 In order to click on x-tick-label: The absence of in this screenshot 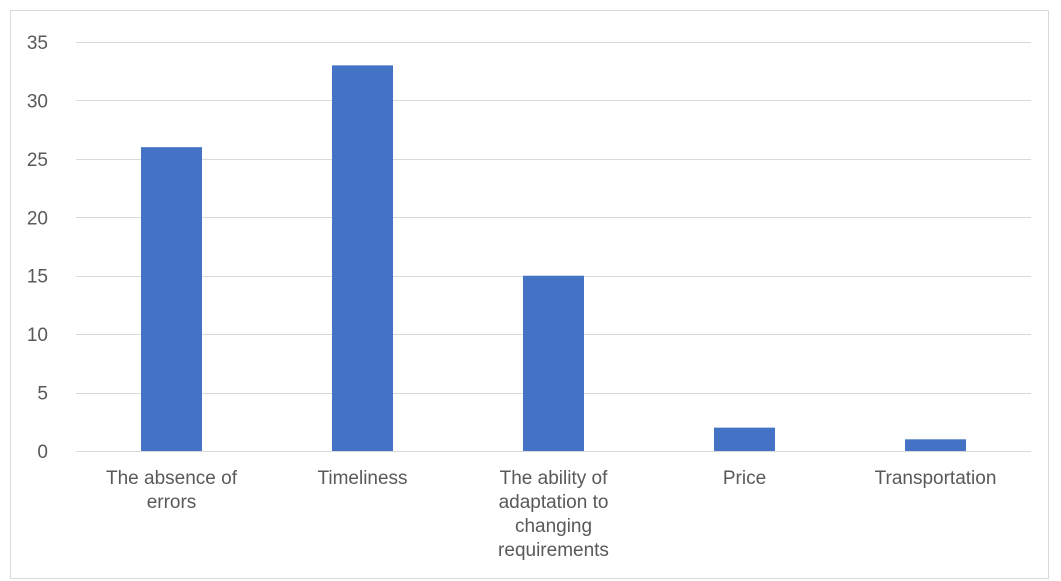, I will do `click(172, 478)`.